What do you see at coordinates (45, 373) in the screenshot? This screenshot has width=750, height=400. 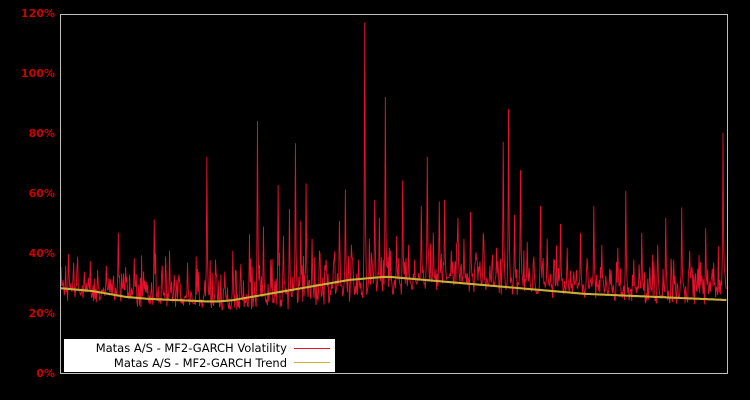 I see `y-tick-label-0: 0%` at bounding box center [45, 373].